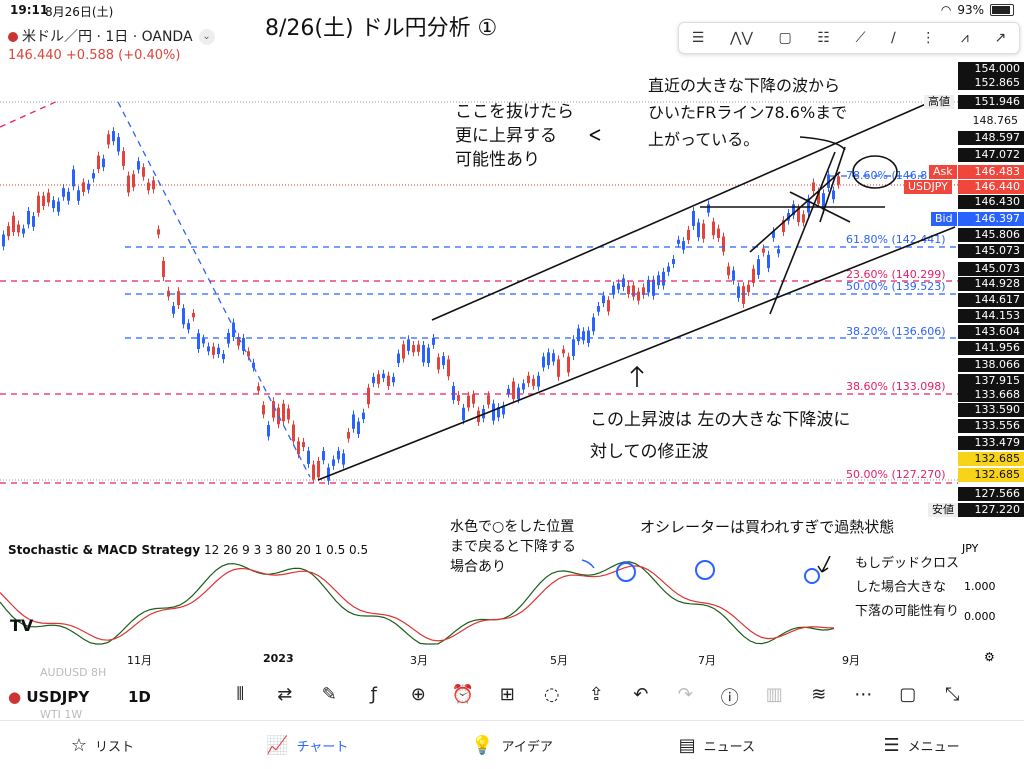 Image resolution: width=1024 pixels, height=769 pixels. Describe the element at coordinates (896, 274) in the screenshot. I see `fib-label: 23.60% (140.299)` at that location.